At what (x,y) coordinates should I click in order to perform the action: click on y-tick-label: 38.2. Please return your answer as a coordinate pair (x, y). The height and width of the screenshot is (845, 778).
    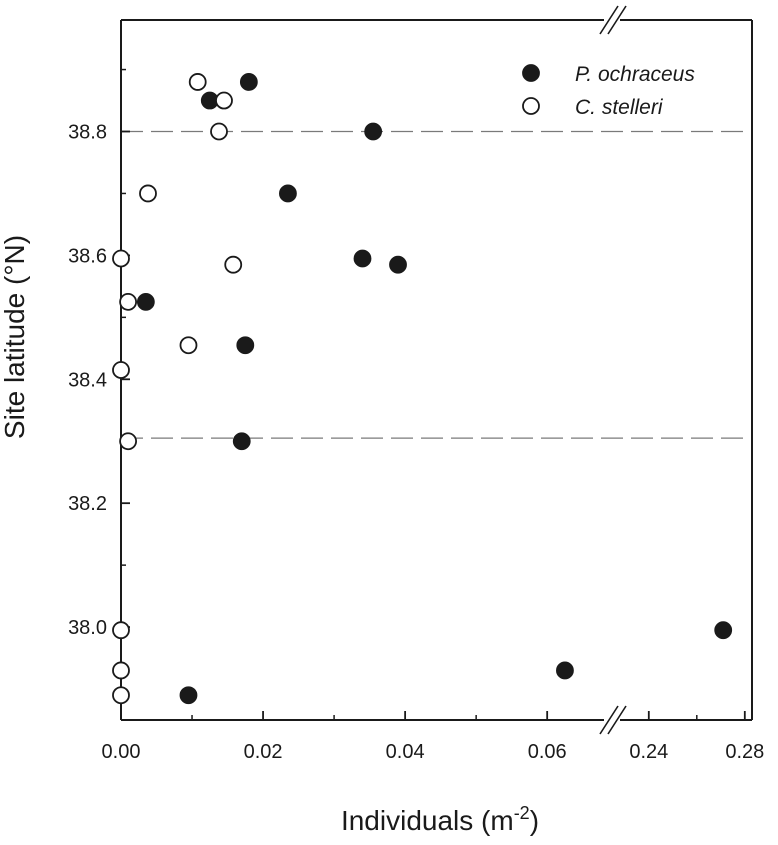
    Looking at the image, I should click on (87, 504).